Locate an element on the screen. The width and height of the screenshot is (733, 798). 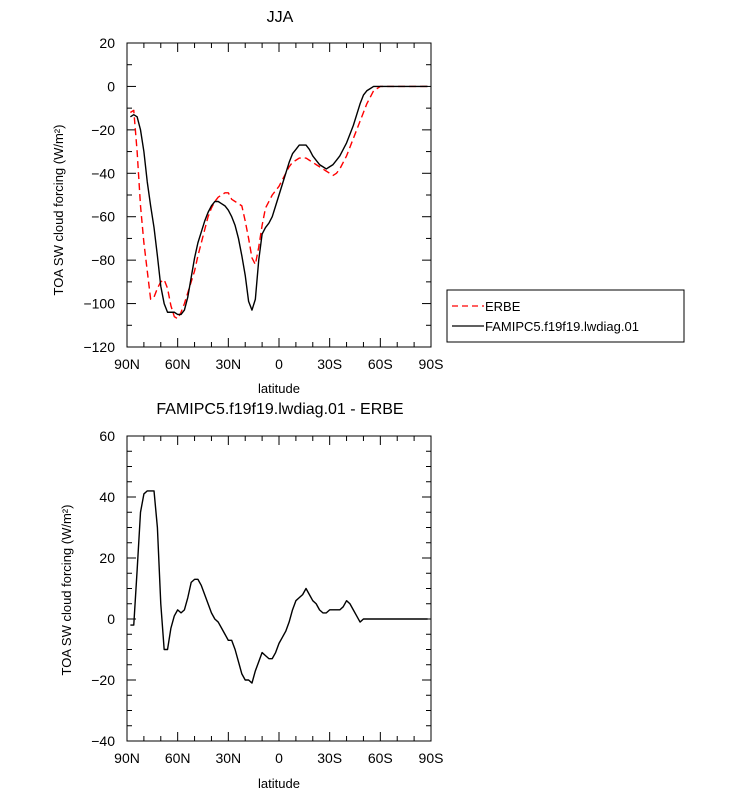
legend-model-label: FAMIPC5.f19f19.lwdiag.01 is located at coordinates (562, 326).